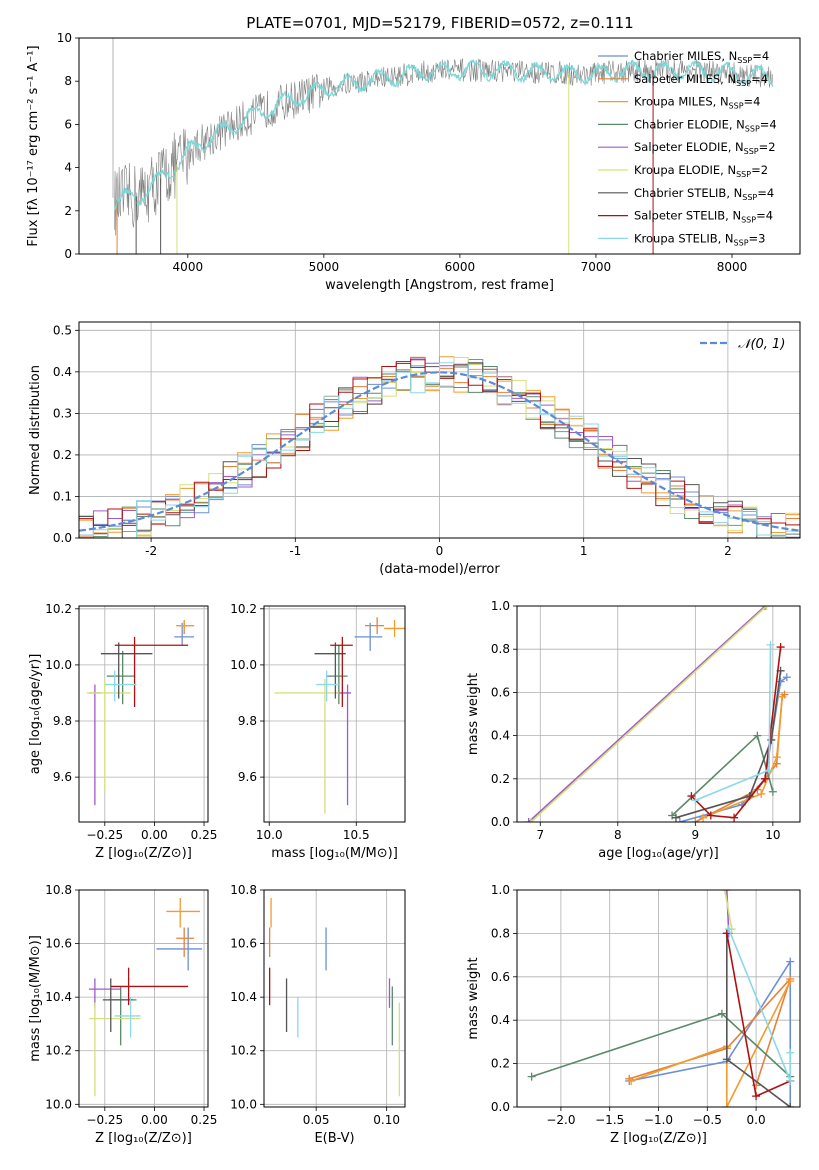 The height and width of the screenshot is (1170, 819). What do you see at coordinates (35, 998) in the screenshot?
I see `y-axis-label: mass [log₁₀(M/M⊙)]` at bounding box center [35, 998].